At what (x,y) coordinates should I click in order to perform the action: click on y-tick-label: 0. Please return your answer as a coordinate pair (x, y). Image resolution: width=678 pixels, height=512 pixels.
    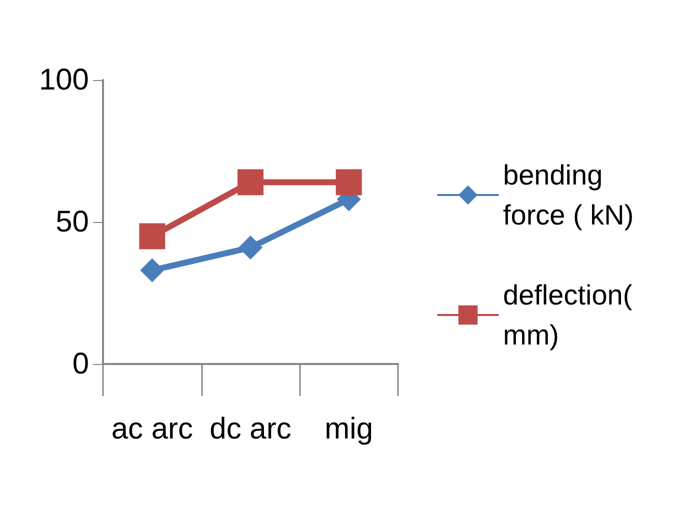
    Looking at the image, I should click on (80, 364).